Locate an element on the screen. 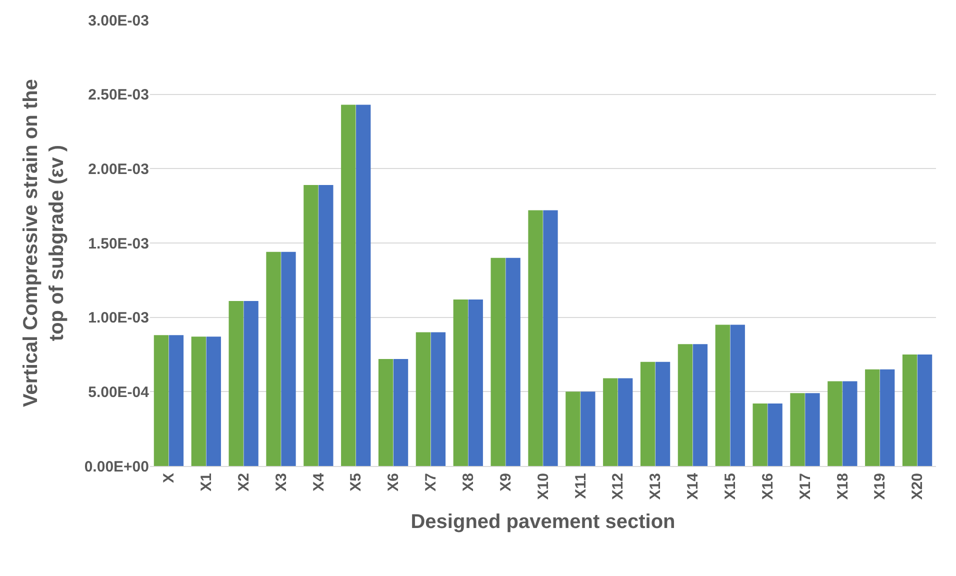  x-tick-label: X4 is located at coordinates (319, 482).